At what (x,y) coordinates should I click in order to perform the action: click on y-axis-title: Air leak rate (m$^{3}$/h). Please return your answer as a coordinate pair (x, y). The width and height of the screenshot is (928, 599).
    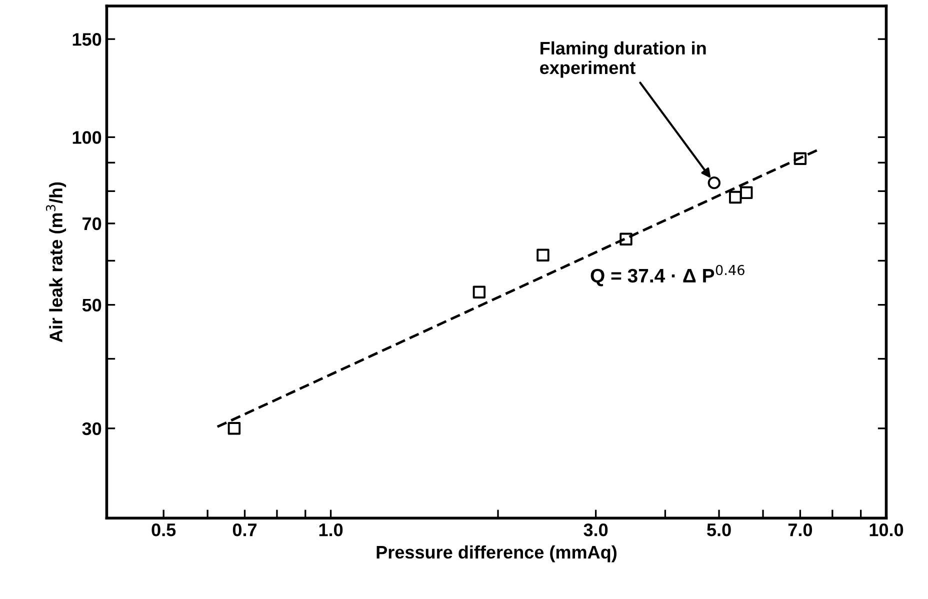
    Looking at the image, I should click on (56, 262).